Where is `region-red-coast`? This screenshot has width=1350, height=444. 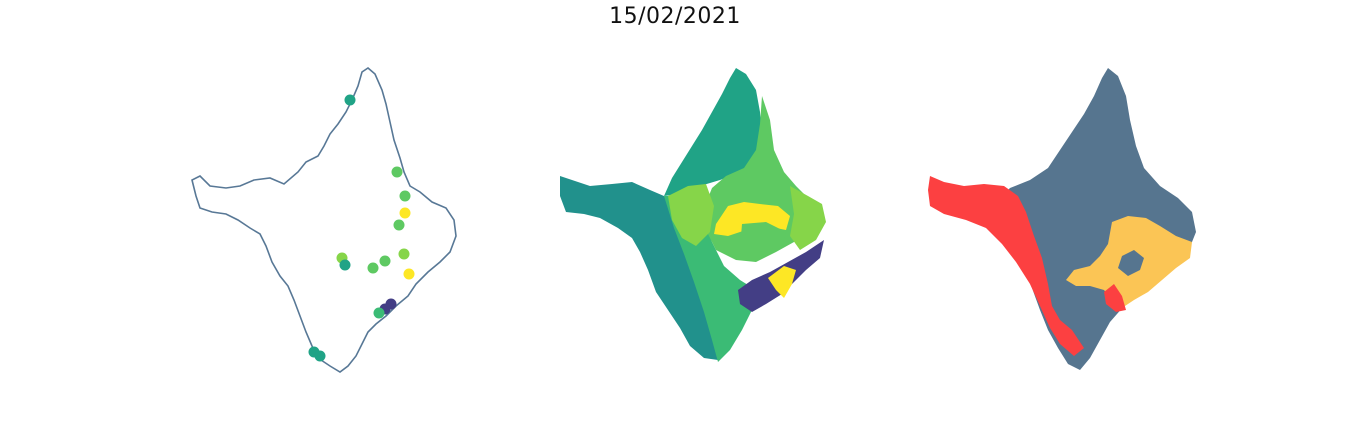
region-red-coast is located at coordinates (1115, 298).